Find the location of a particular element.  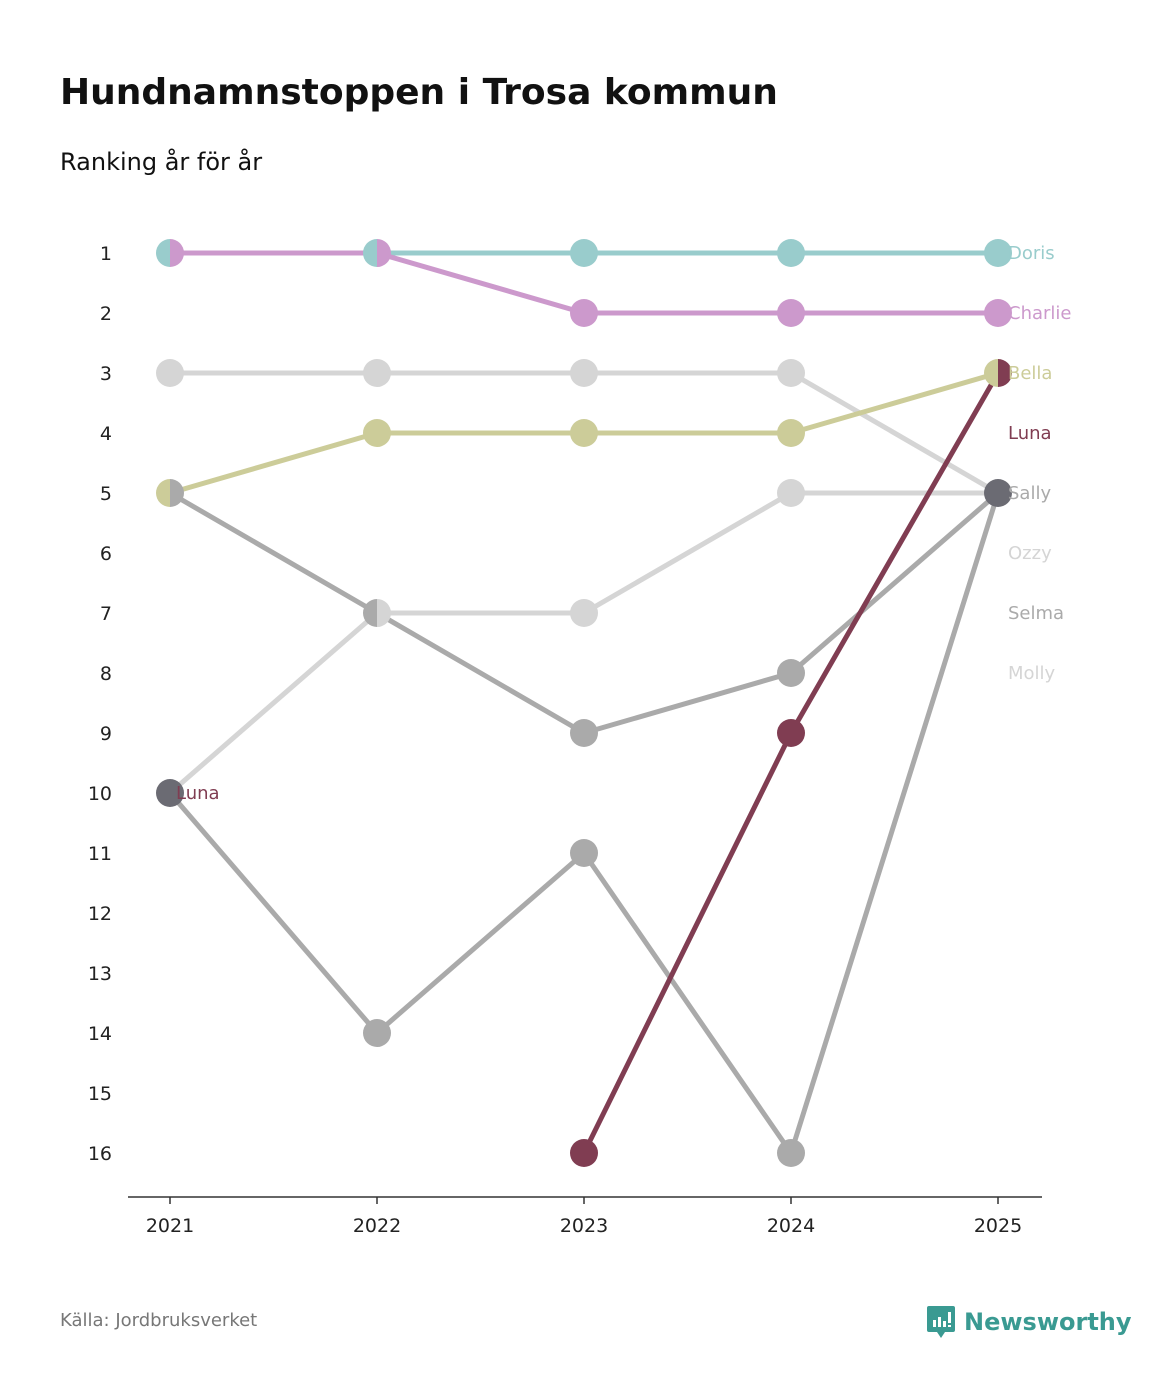

x-tick-label: 2025 is located at coordinates (998, 1226).